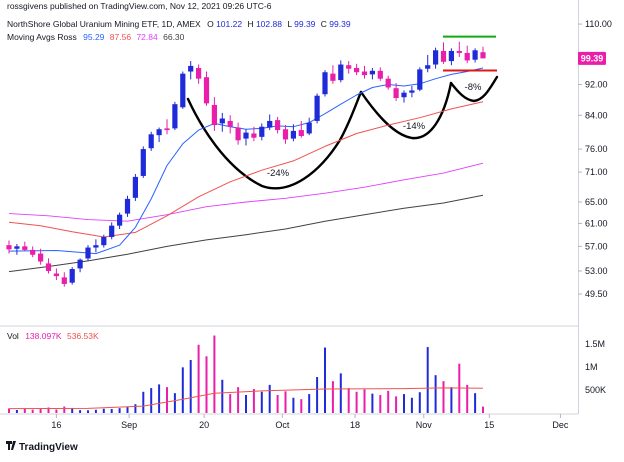 The width and height of the screenshot is (624, 462). Describe the element at coordinates (210, 24) in the screenshot. I see `open-label: O` at that location.